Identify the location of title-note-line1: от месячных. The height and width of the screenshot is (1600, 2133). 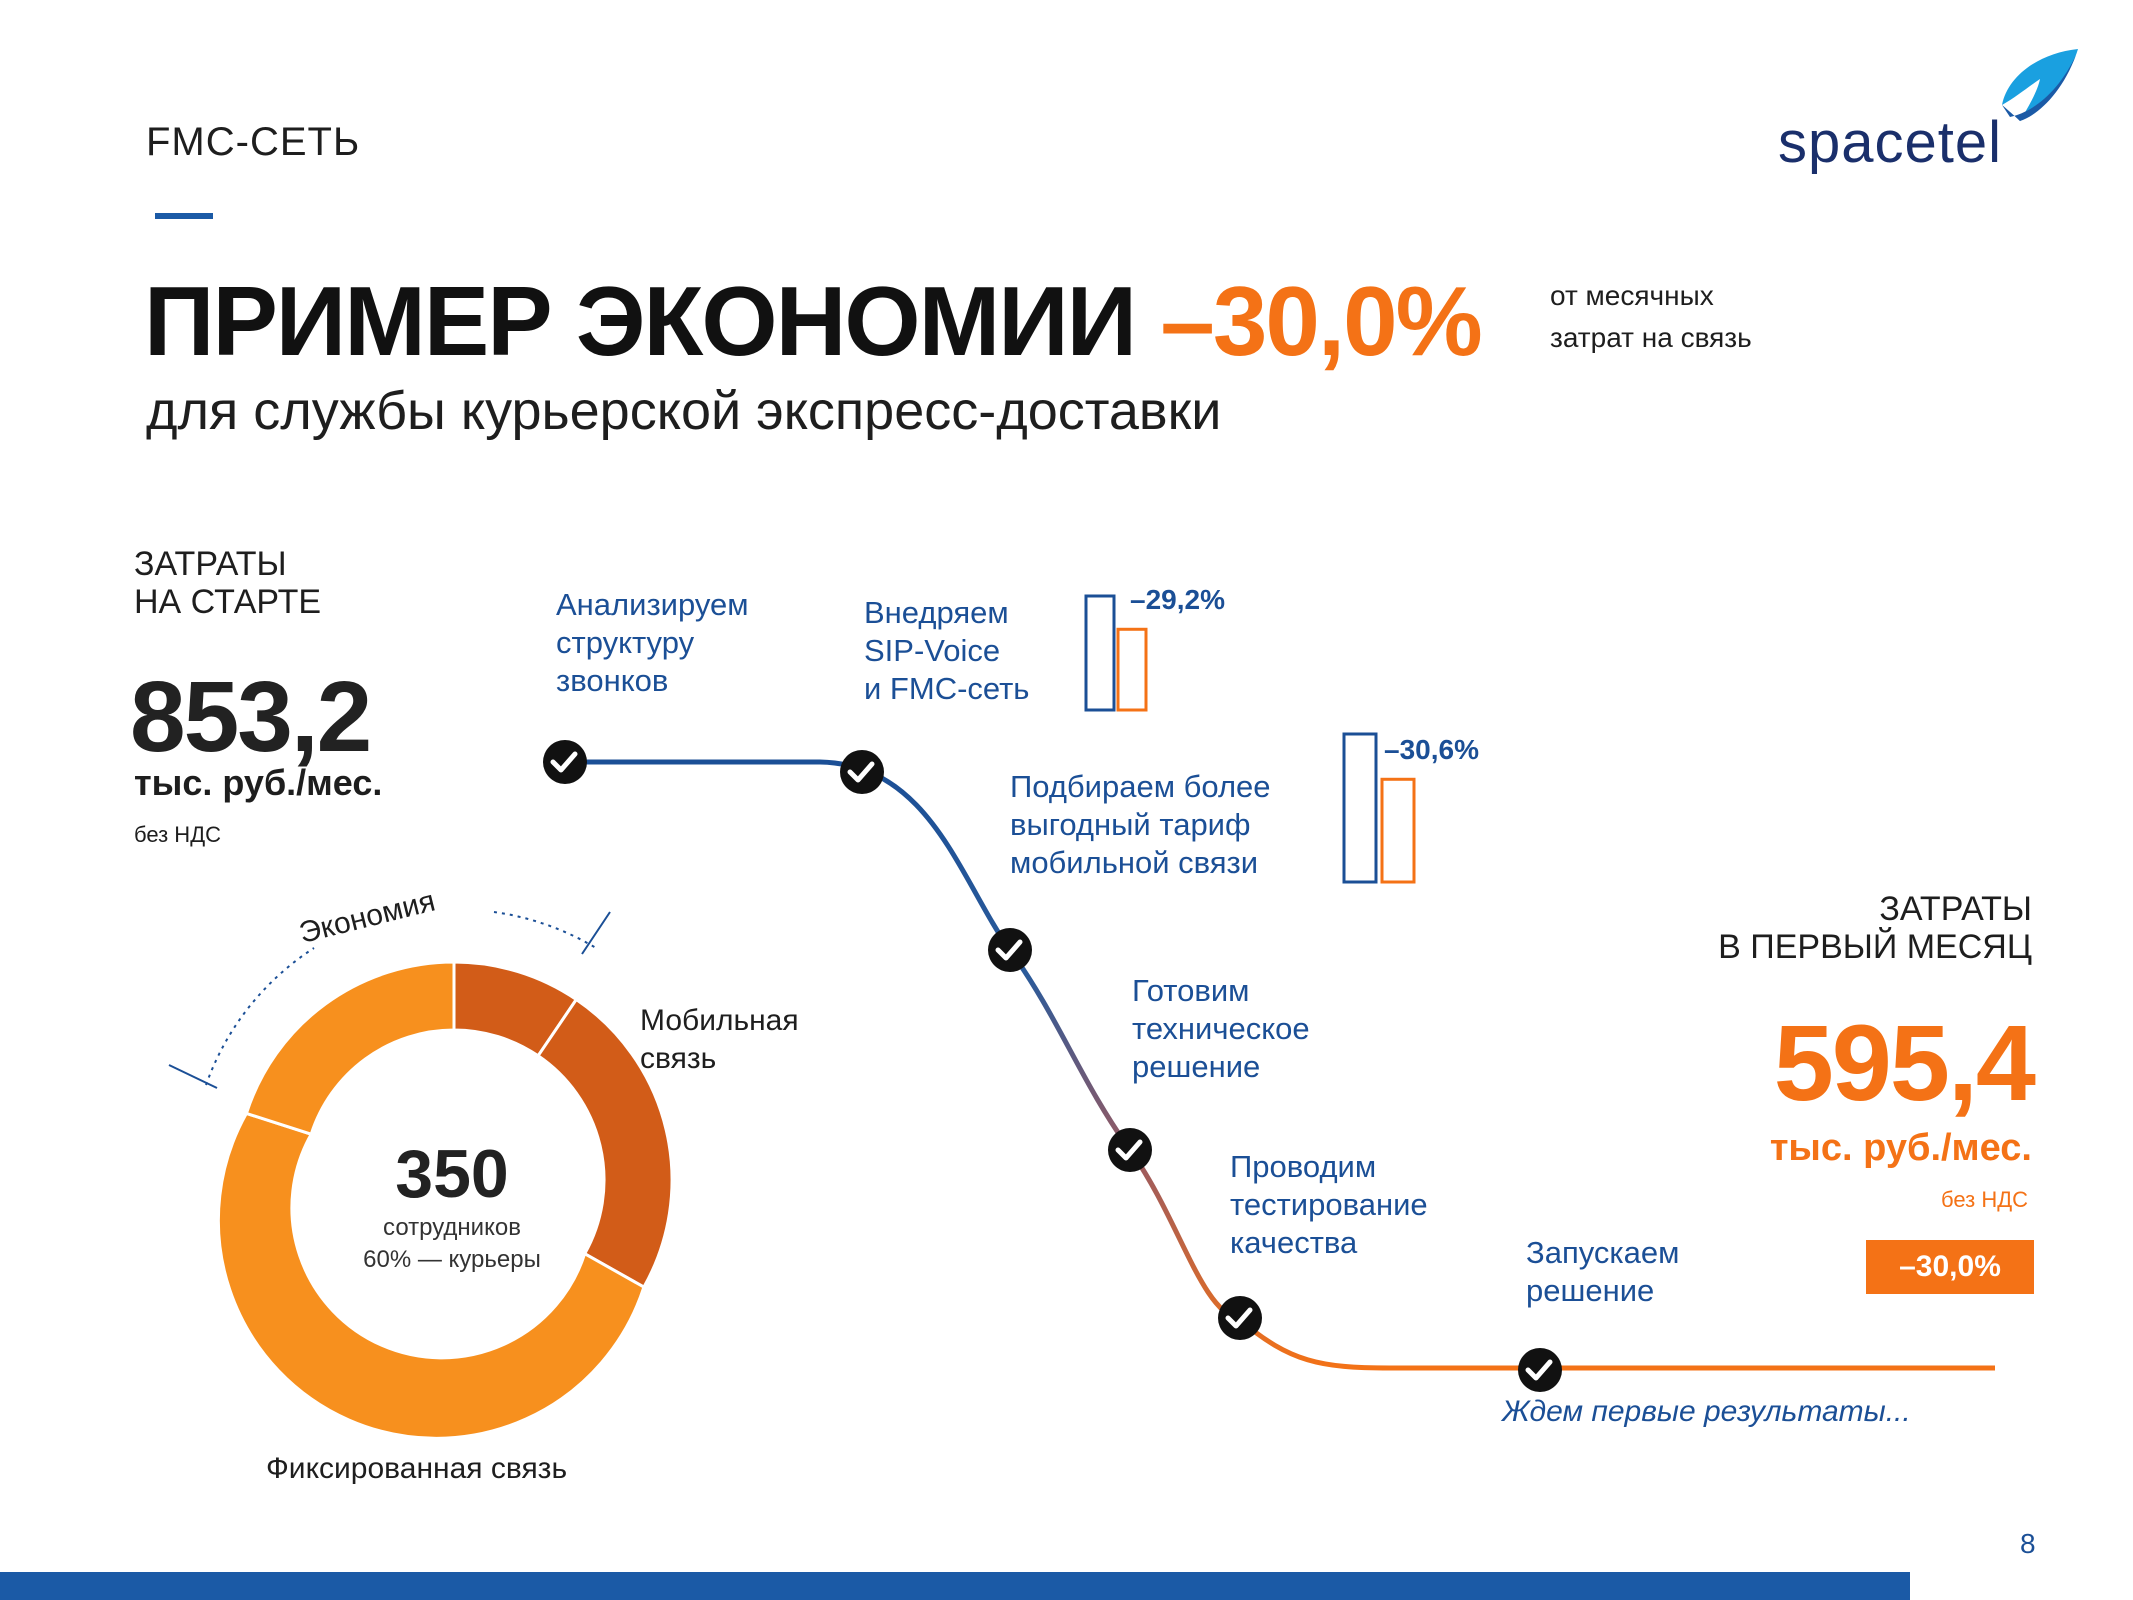
(1632, 295).